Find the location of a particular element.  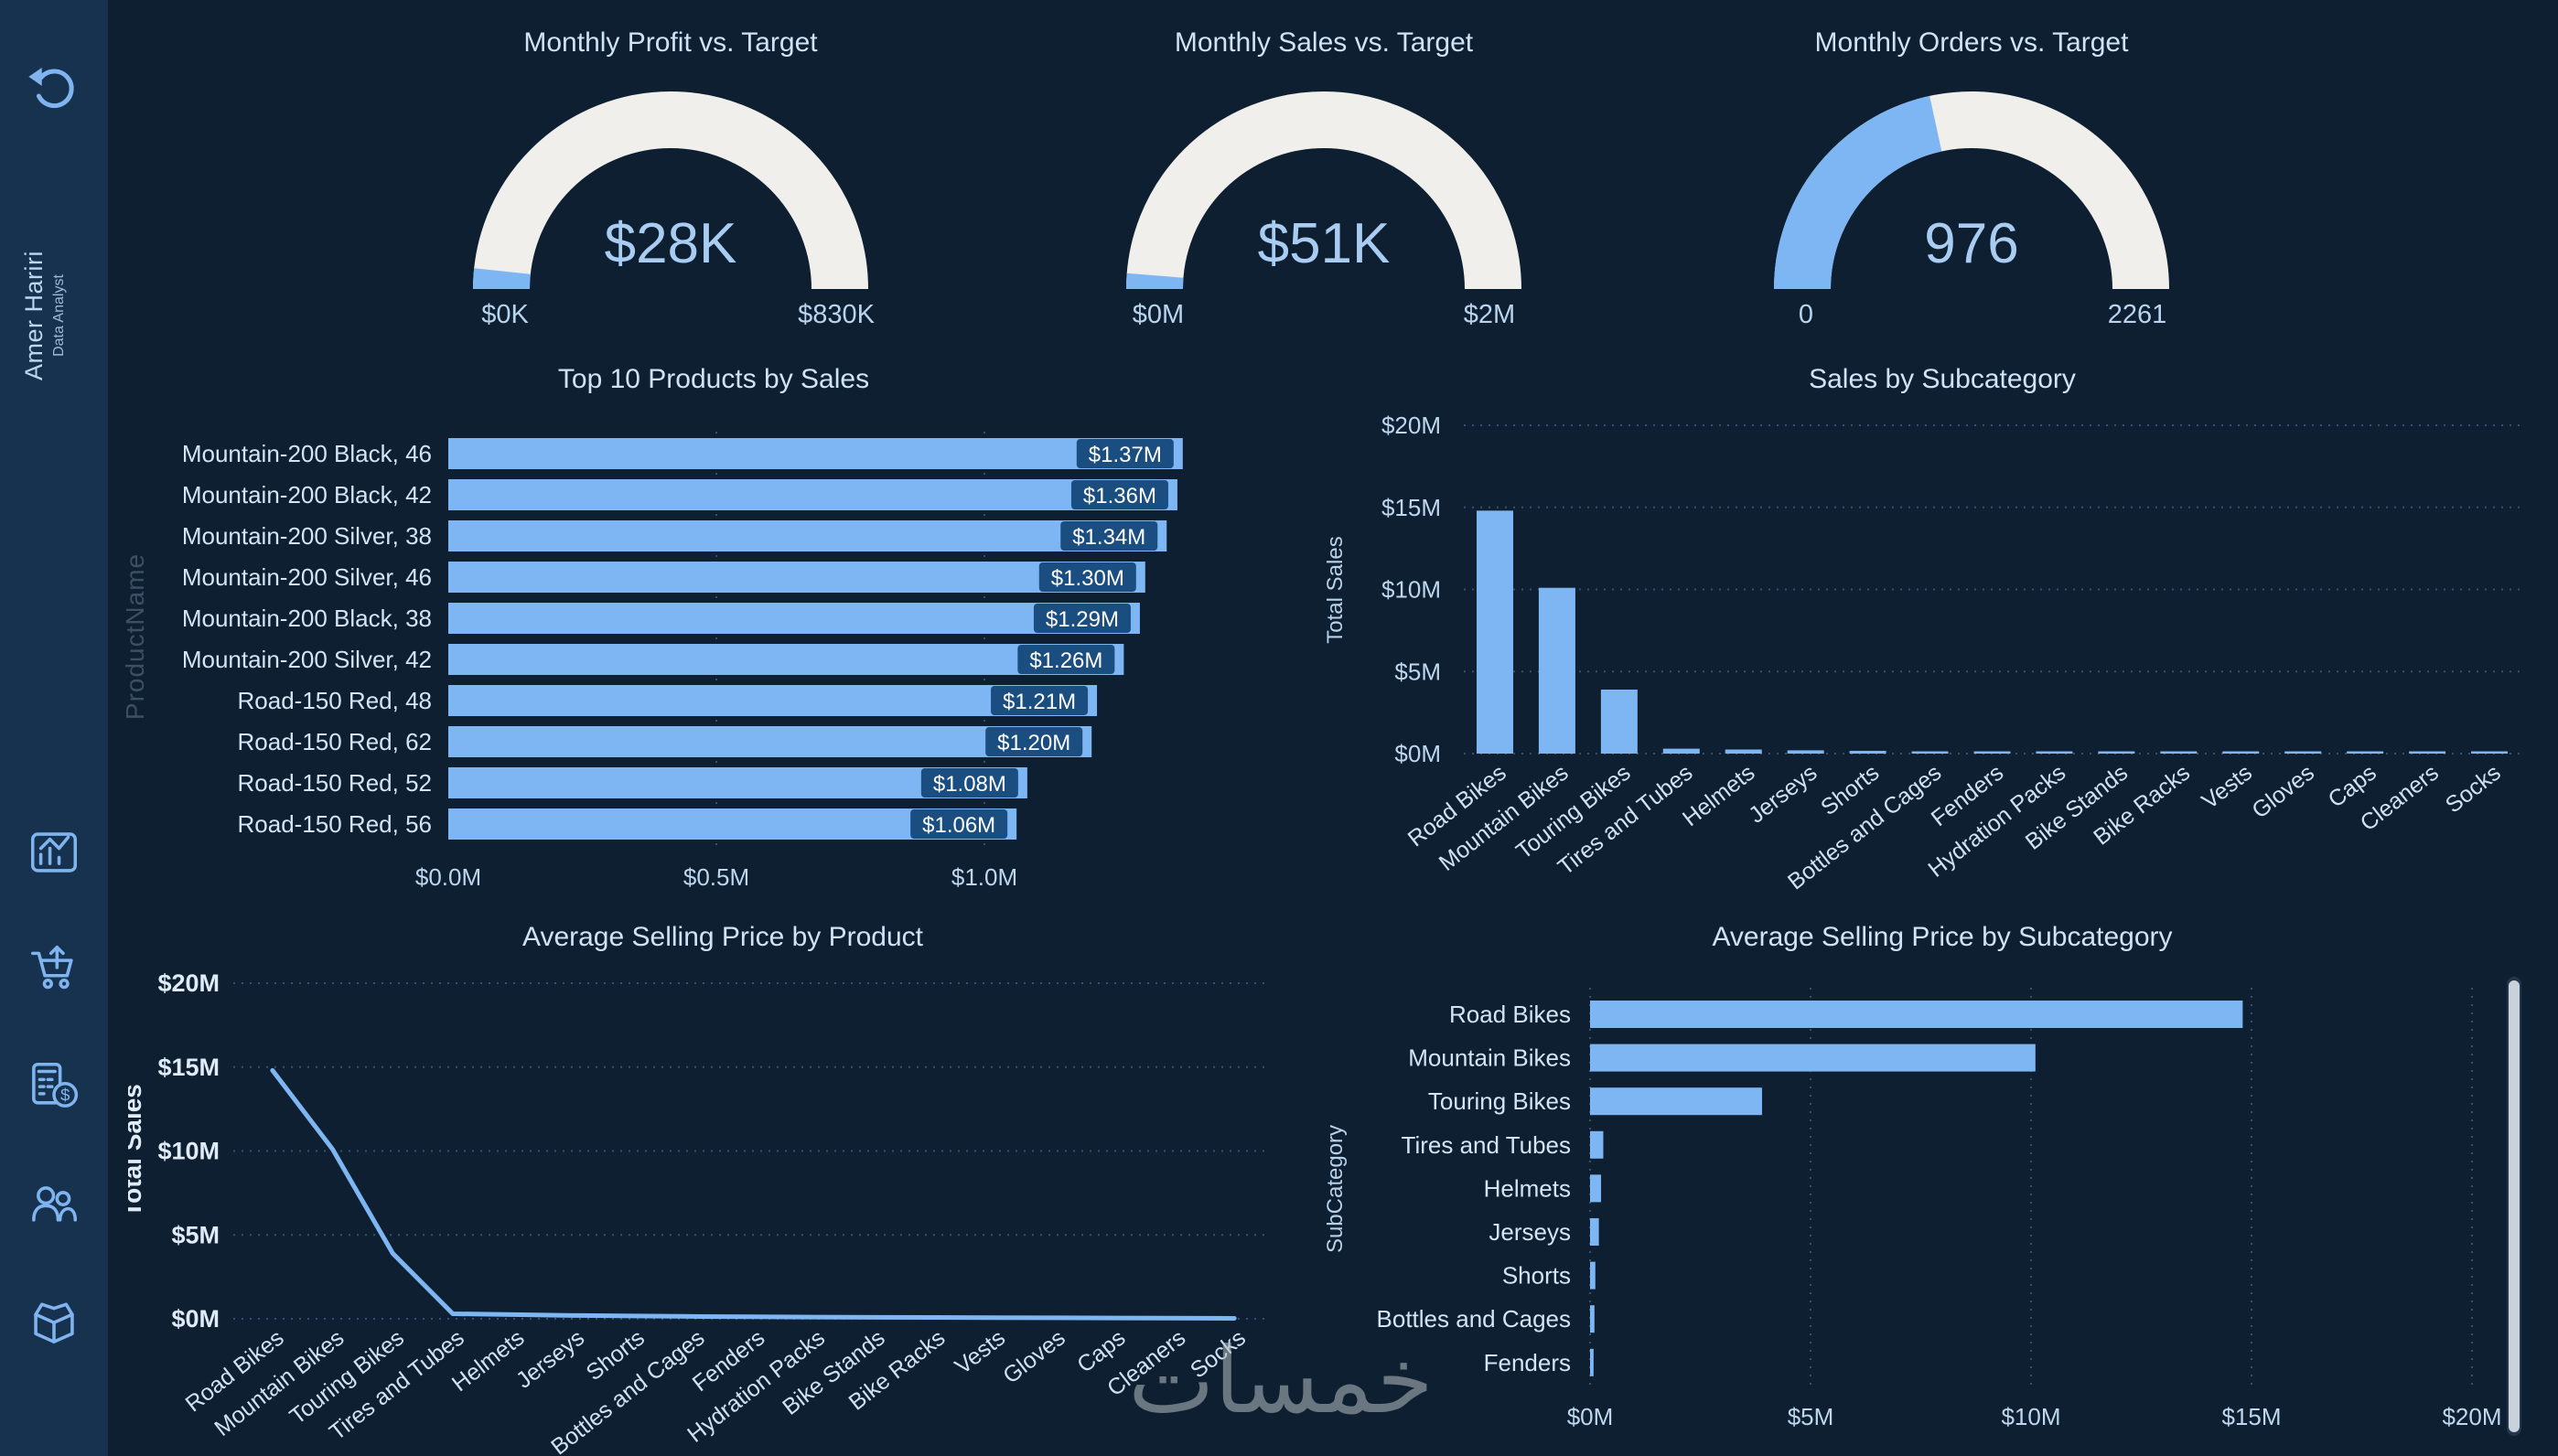

scrollbar-thumb is located at coordinates (2514, 1206).